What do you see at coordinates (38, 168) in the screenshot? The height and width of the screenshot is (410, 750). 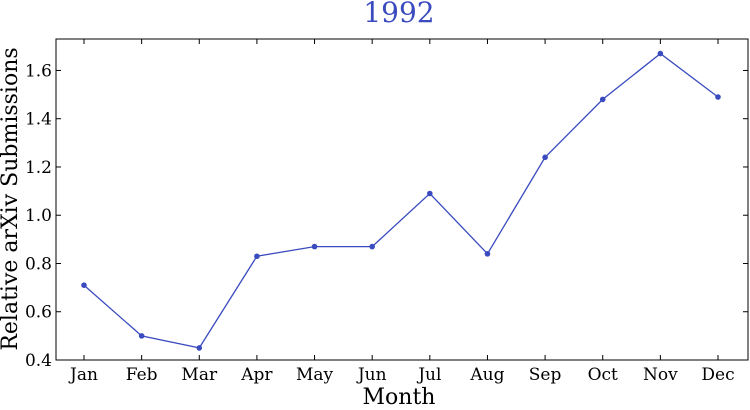 I see `y-tick-label: 1.2` at bounding box center [38, 168].